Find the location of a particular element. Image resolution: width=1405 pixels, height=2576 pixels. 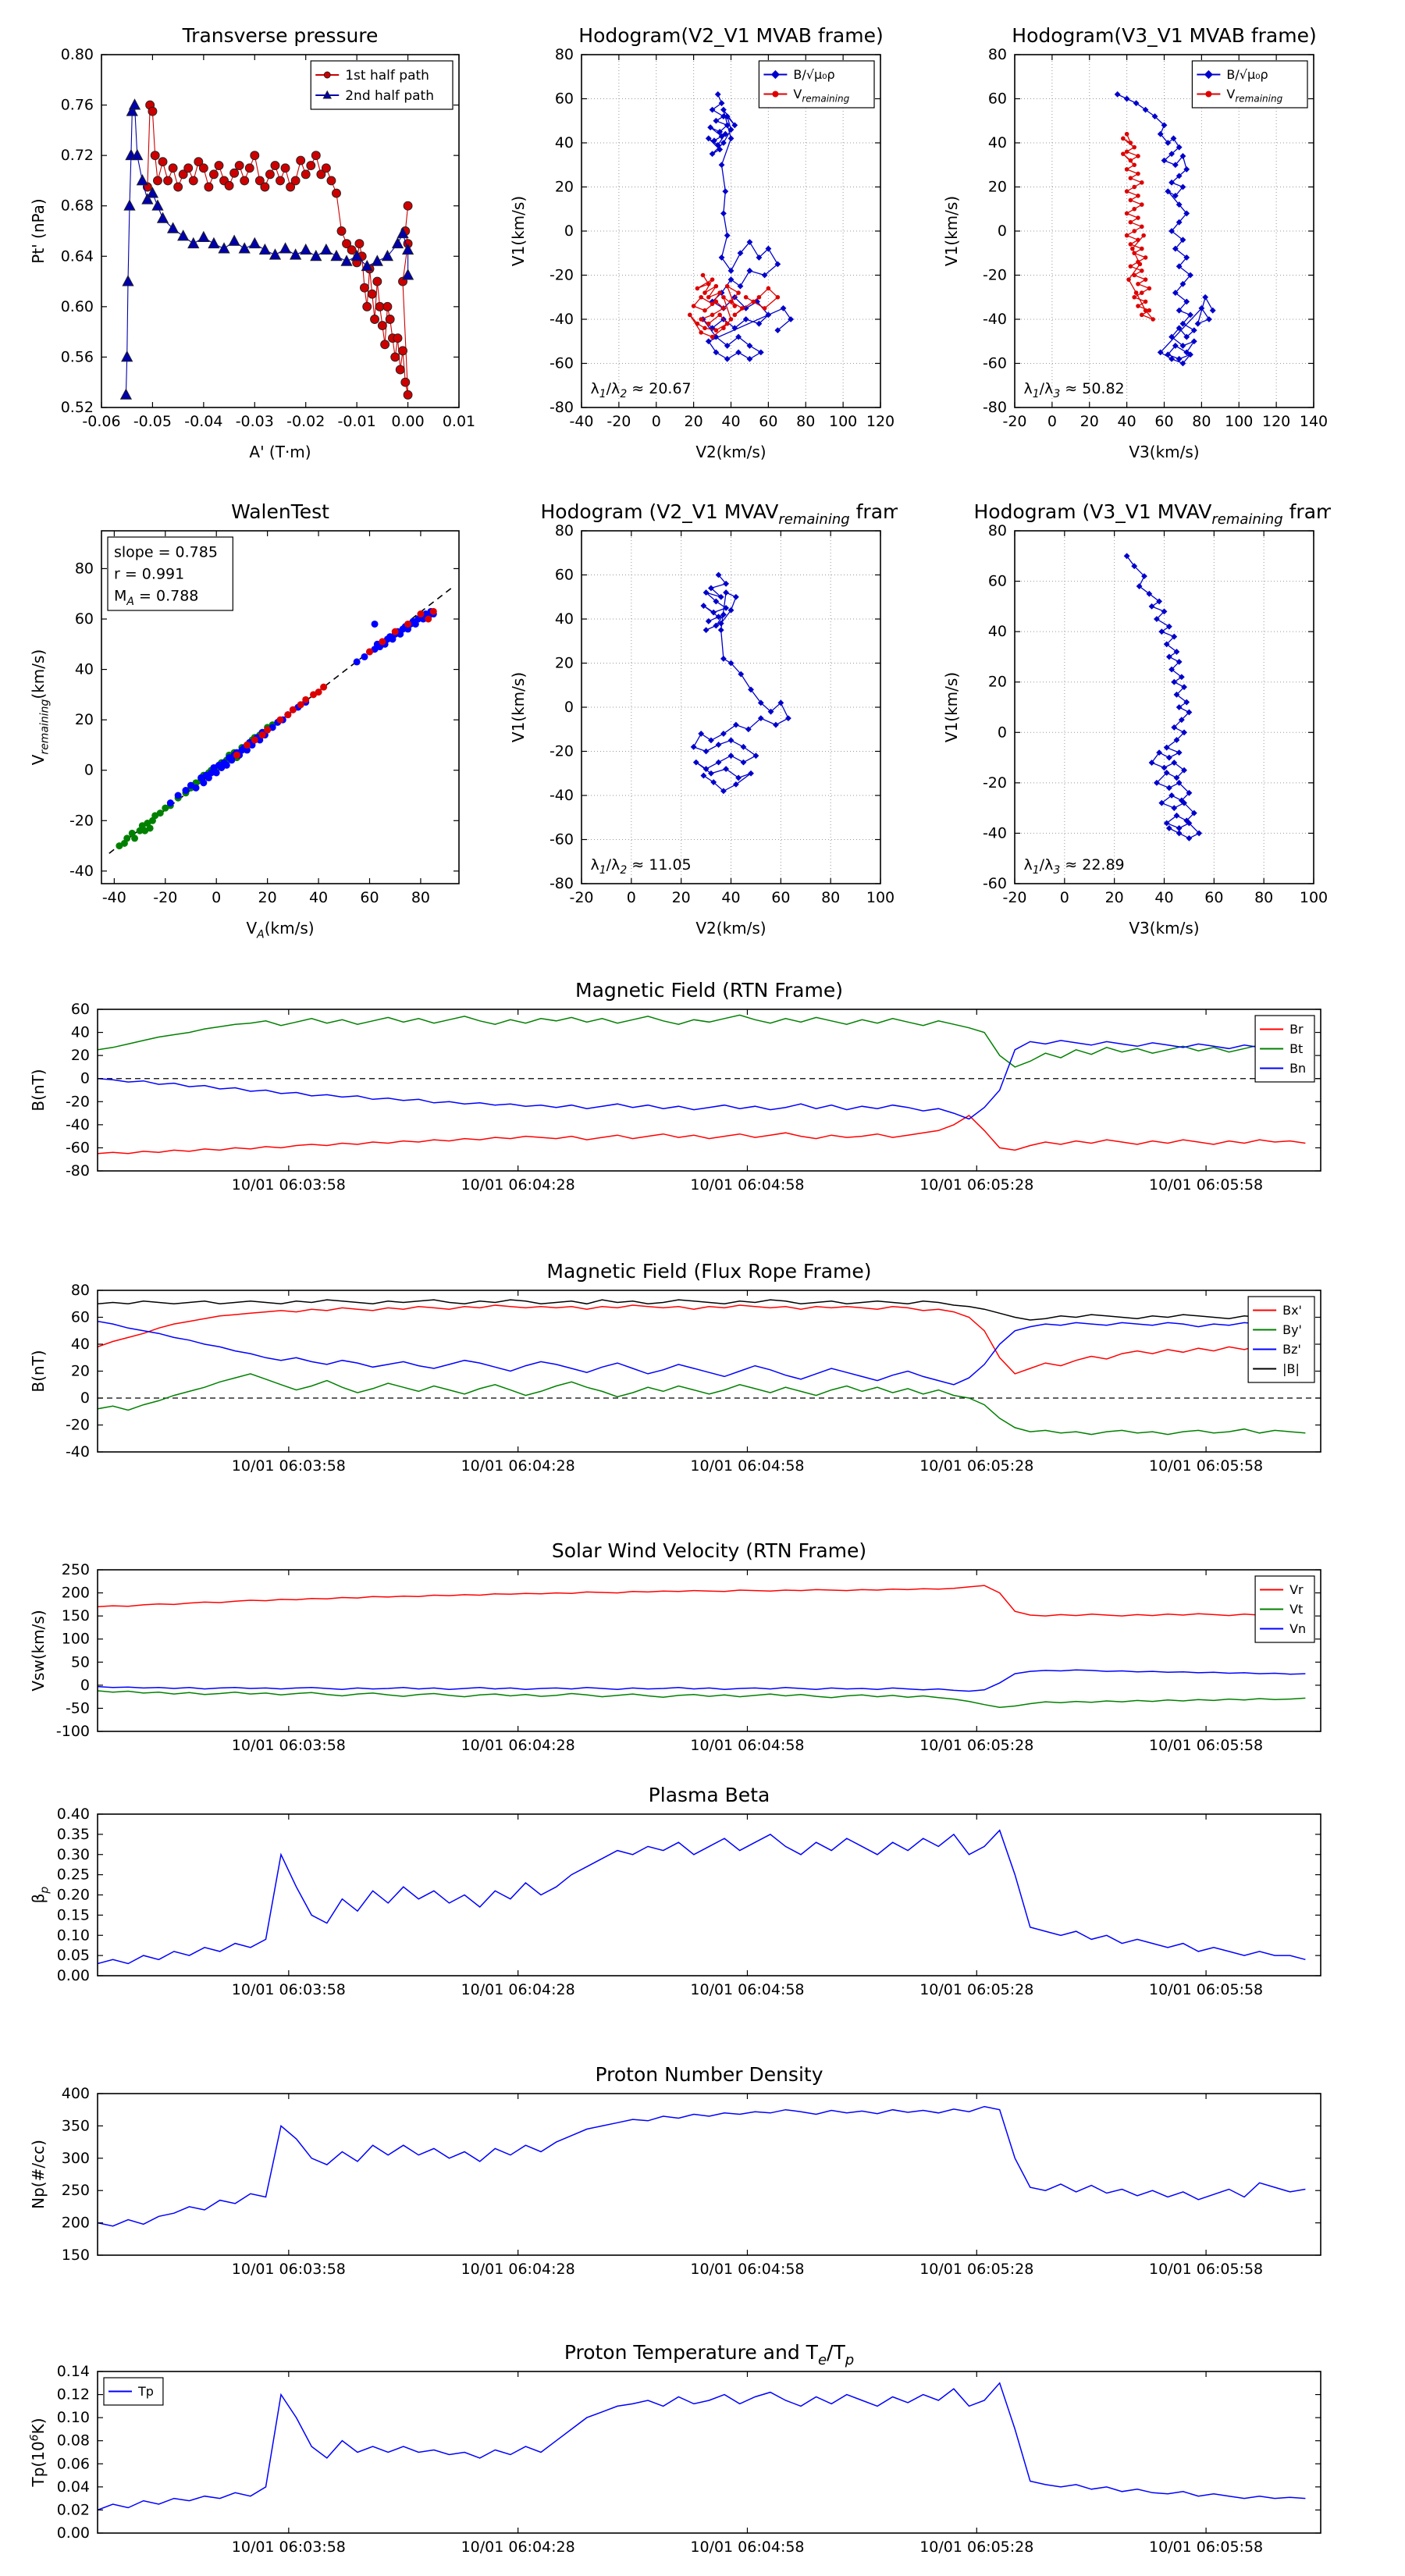

svg-text: Bx' is located at coordinates (1292, 1310).